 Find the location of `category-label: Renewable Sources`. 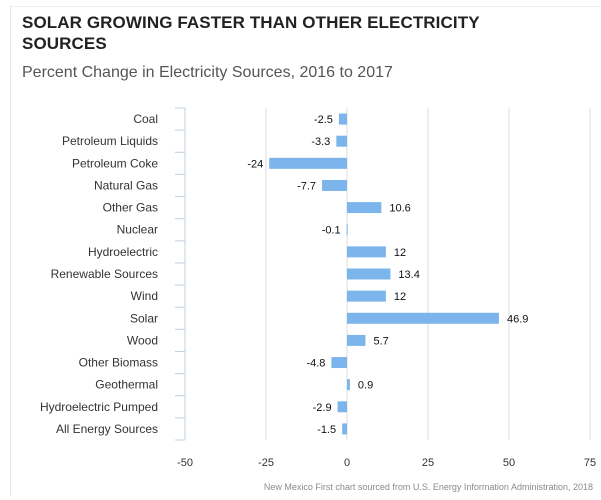

category-label: Renewable Sources is located at coordinates (104, 274).